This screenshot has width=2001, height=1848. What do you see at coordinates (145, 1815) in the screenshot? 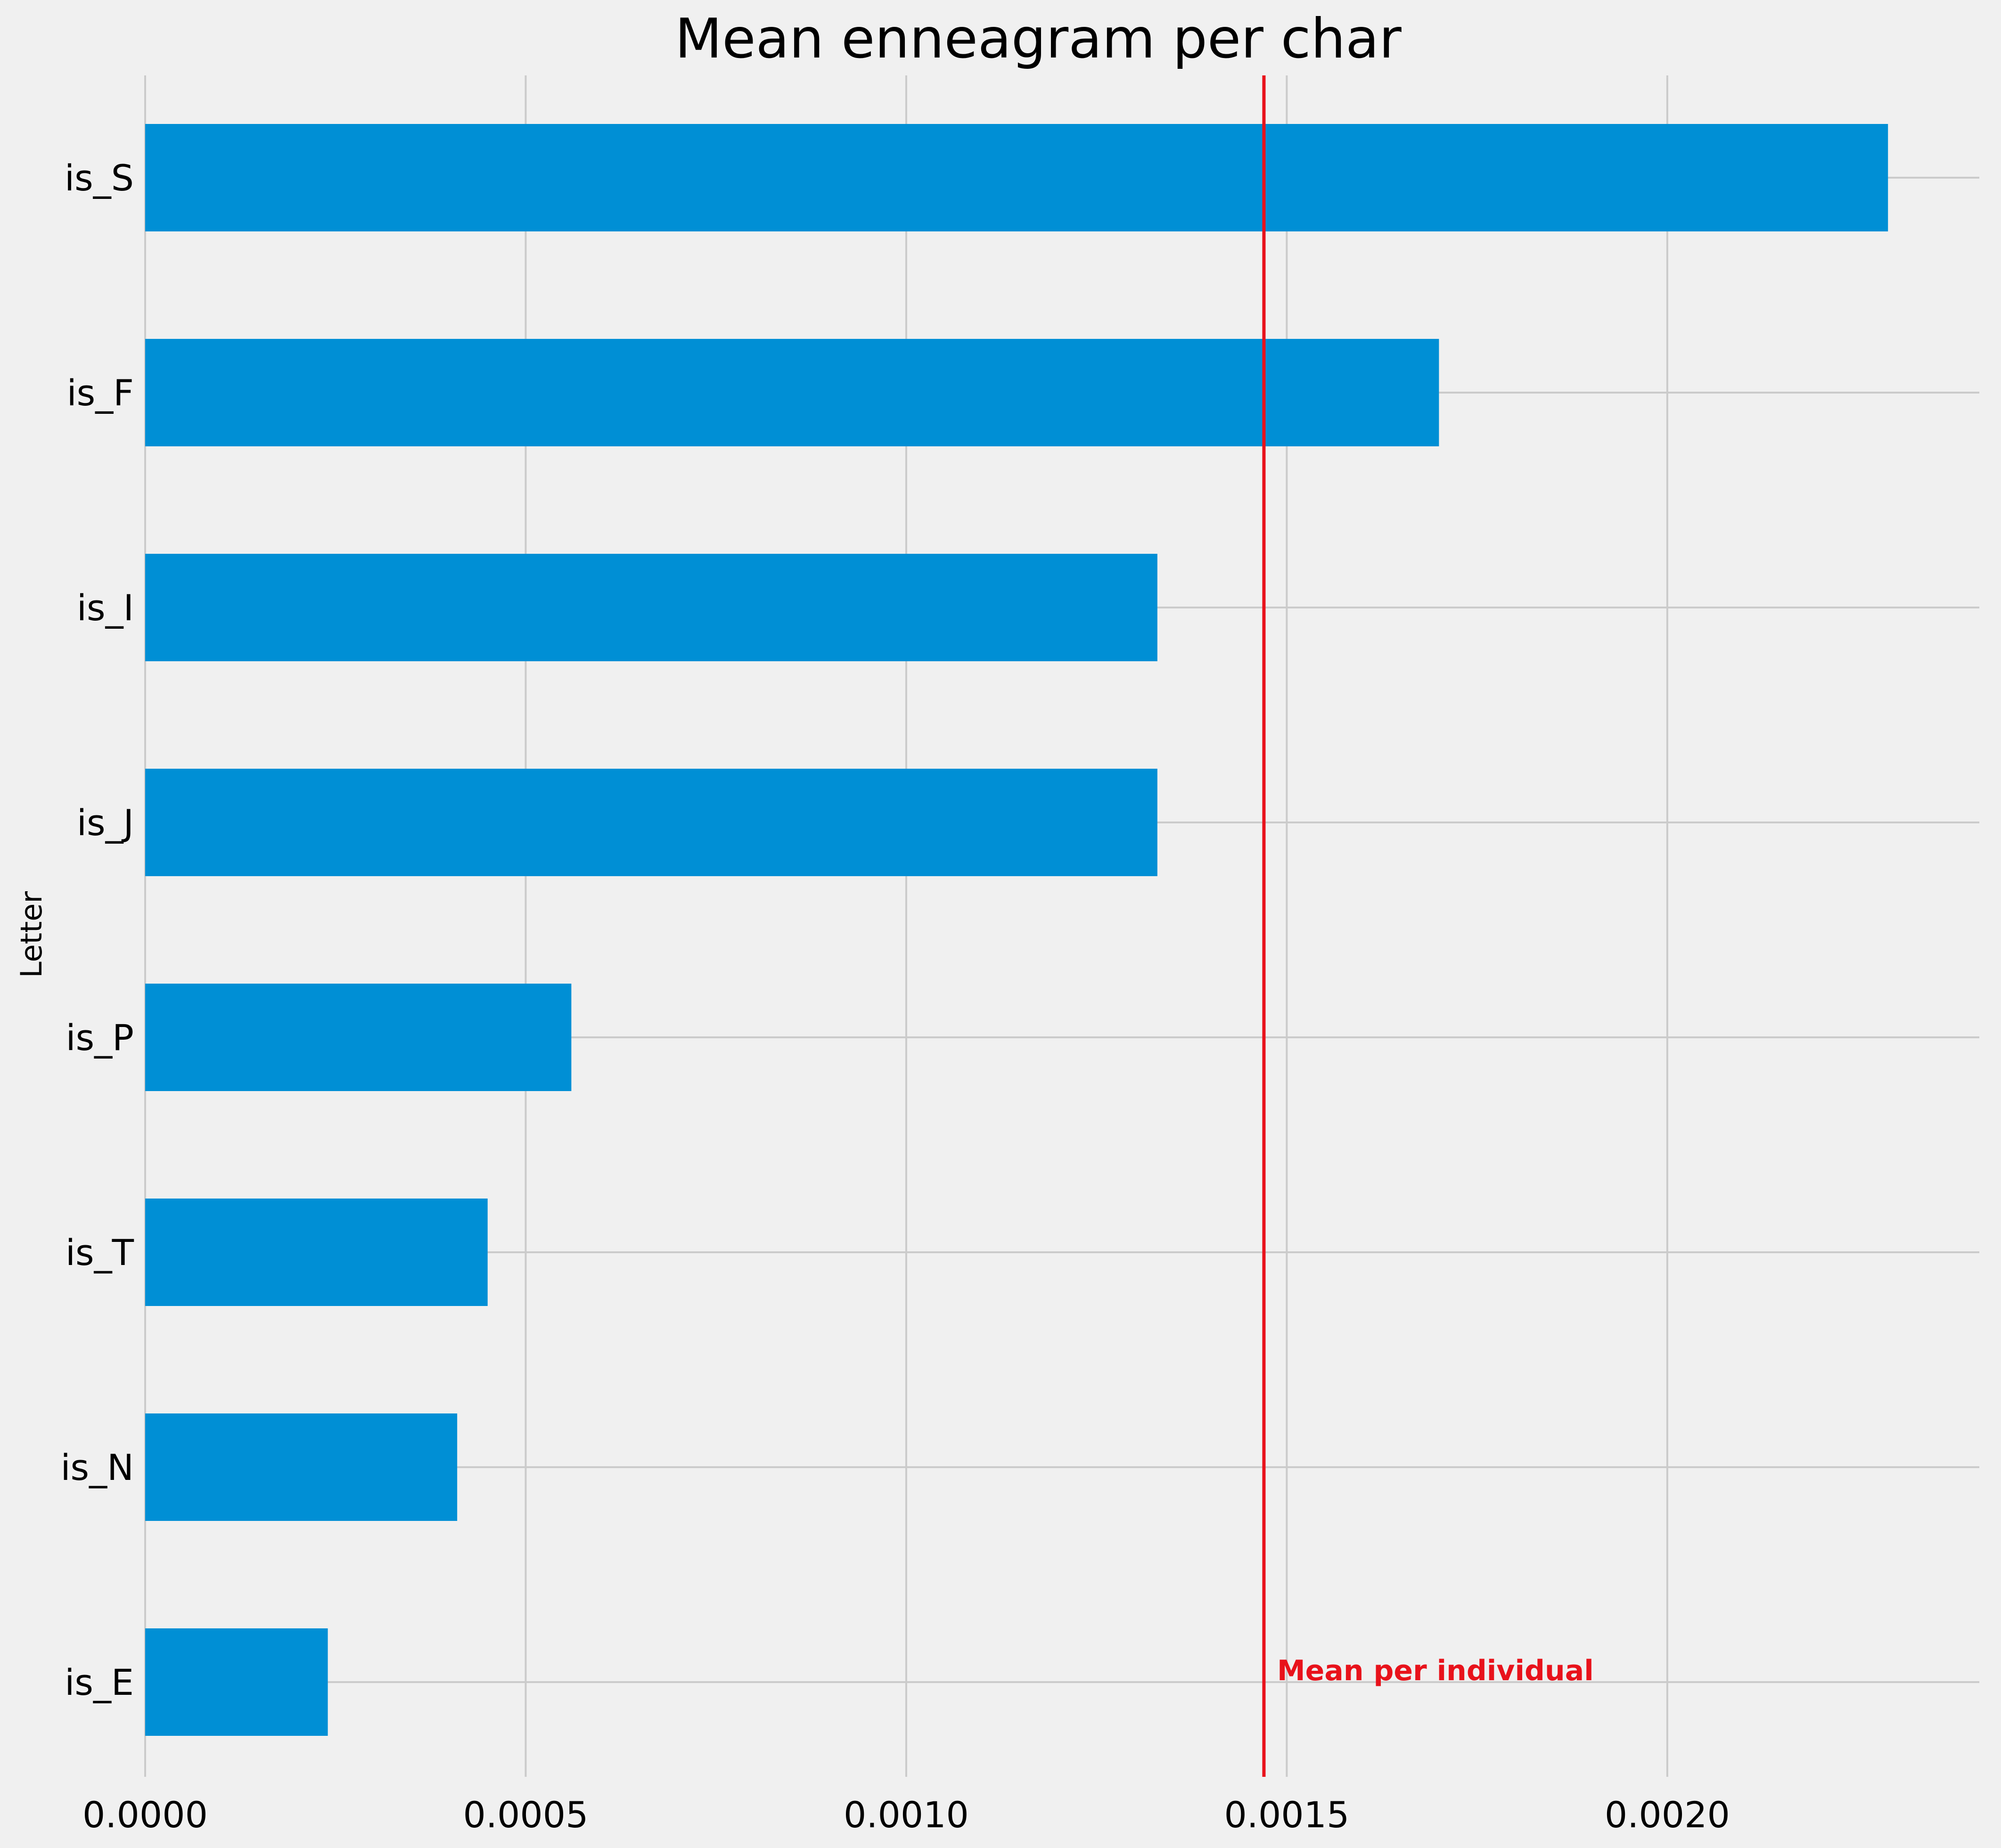
I see `x-tick-label: 0.0000` at bounding box center [145, 1815].